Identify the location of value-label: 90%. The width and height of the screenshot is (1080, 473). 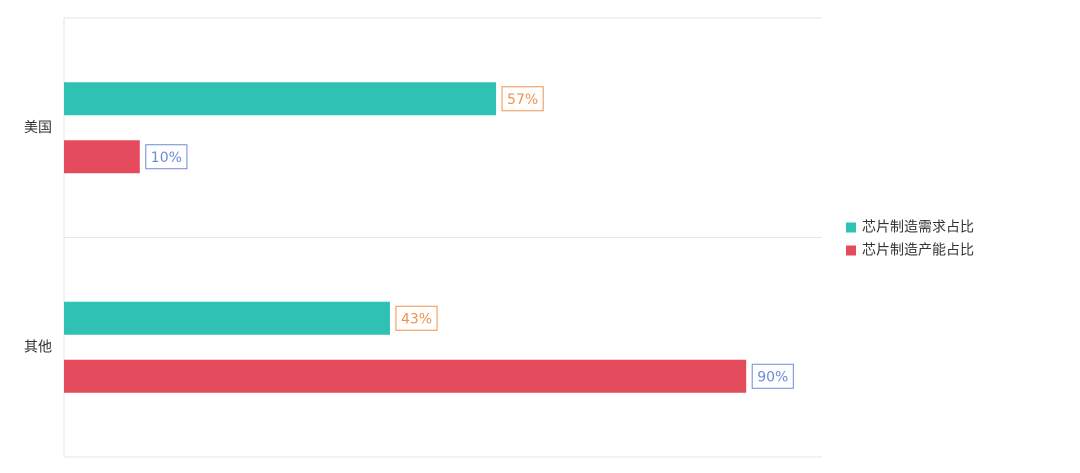
(772, 377).